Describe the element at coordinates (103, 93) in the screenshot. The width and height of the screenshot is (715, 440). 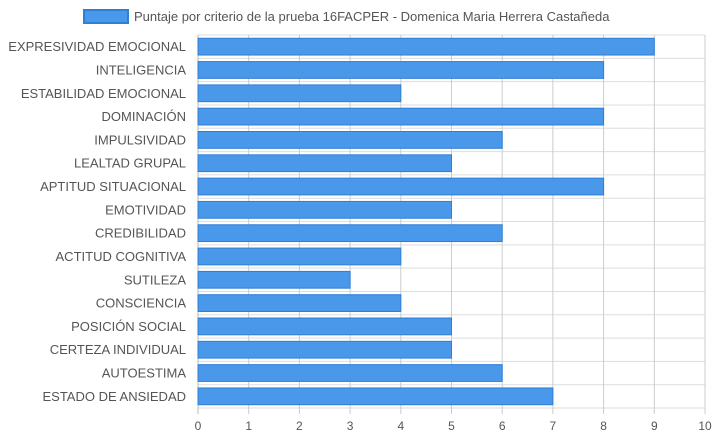
I see `category-label: ESTABILIDAD EMOCIONAL` at that location.